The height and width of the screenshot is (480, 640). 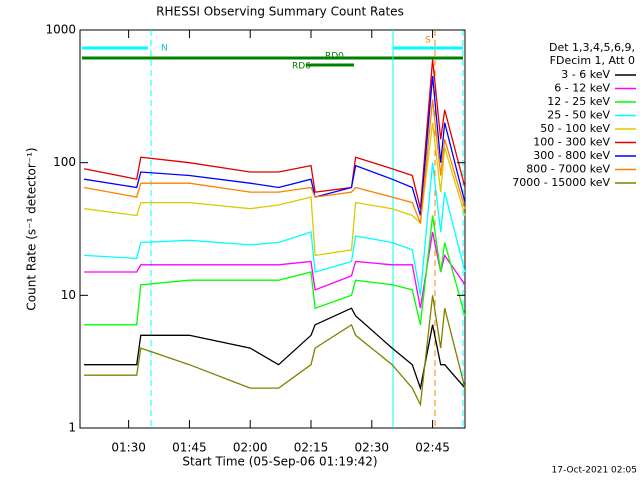 What do you see at coordinates (428, 41) in the screenshot?
I see `annotation: S` at bounding box center [428, 41].